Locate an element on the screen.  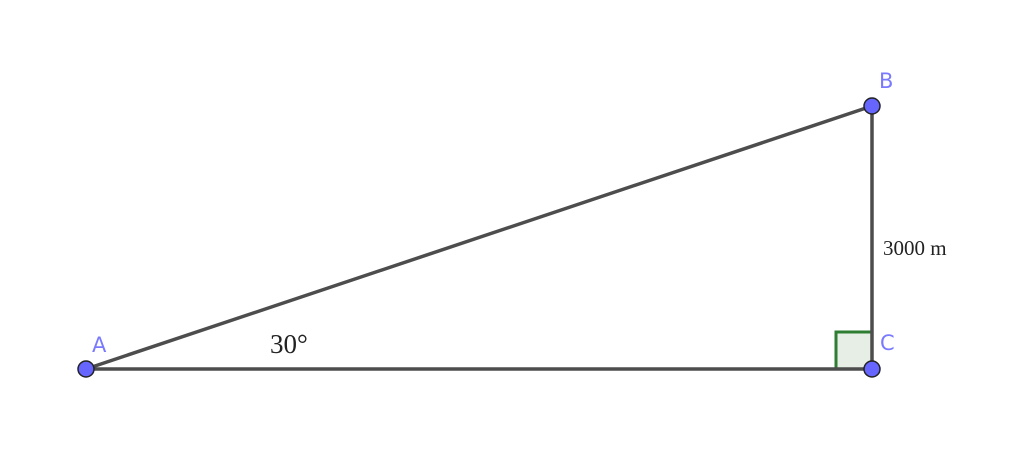
side-label: 3000 m is located at coordinates (915, 248).